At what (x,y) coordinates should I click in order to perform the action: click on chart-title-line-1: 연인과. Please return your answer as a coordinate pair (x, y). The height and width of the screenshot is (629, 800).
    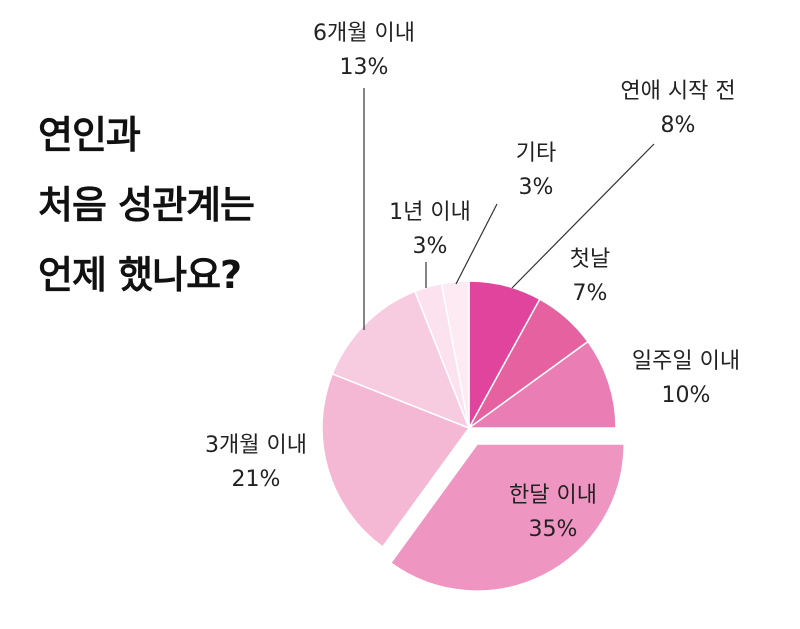
    Looking at the image, I should click on (89, 135).